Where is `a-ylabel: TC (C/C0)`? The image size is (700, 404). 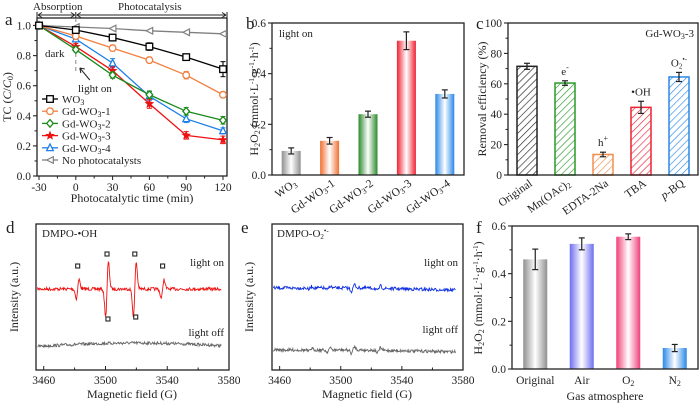
a-ylabel: TC (C/C0) is located at coordinates (7, 97).